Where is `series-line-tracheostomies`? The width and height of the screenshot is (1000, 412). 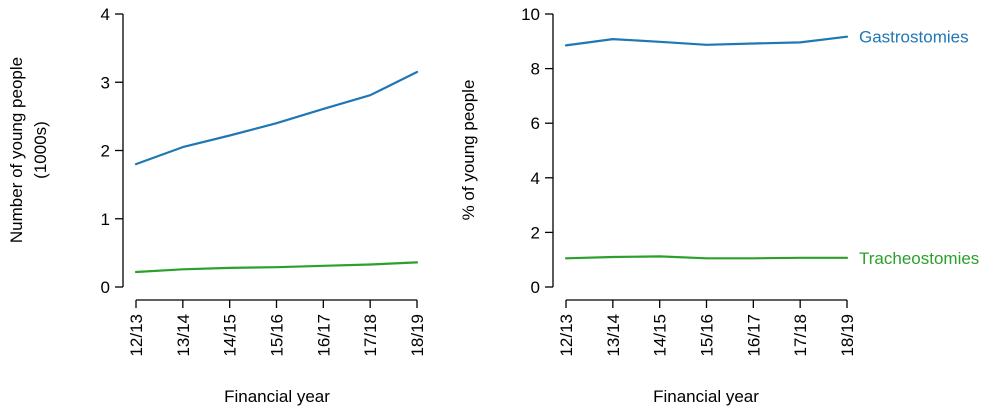
series-line-tracheostomies is located at coordinates (706, 257).